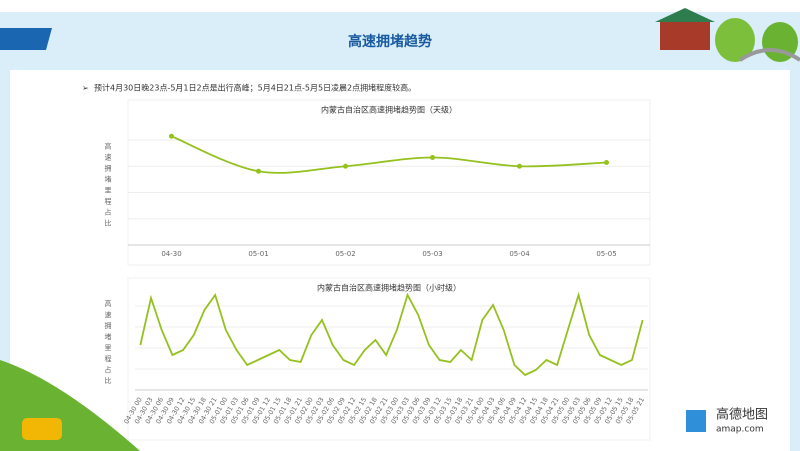 This screenshot has height=451, width=800. Describe the element at coordinates (606, 254) in the screenshot. I see `x-tick-label: 05-05` at that location.